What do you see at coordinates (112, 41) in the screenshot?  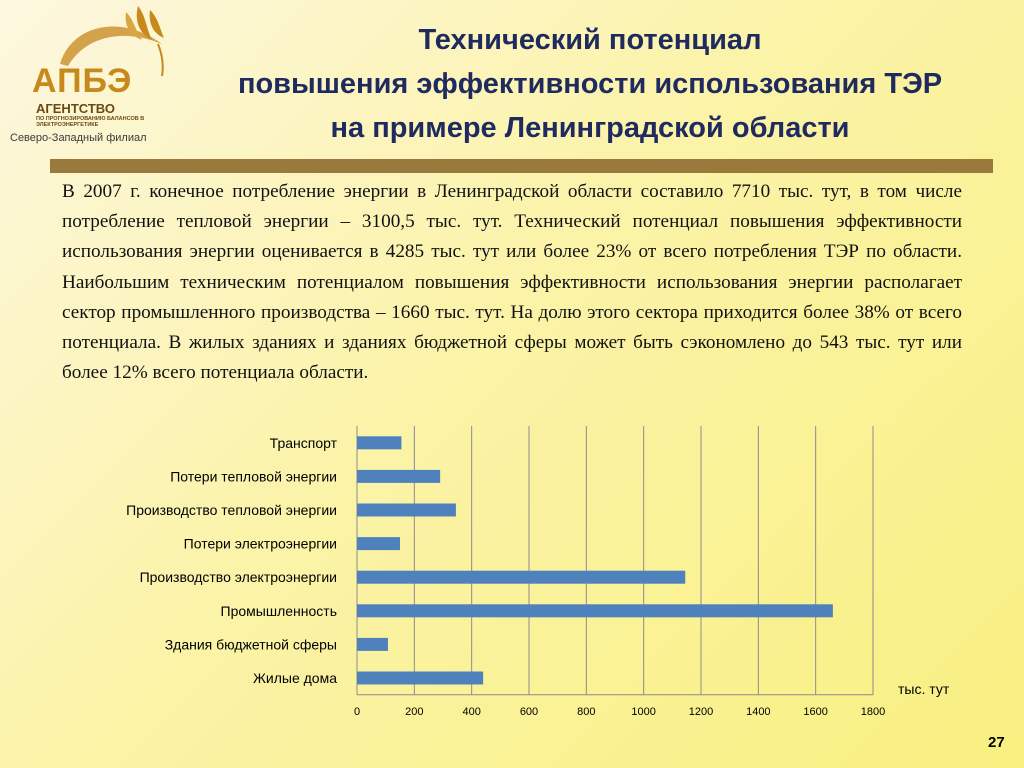 I see `wheat-emblem-icon` at bounding box center [112, 41].